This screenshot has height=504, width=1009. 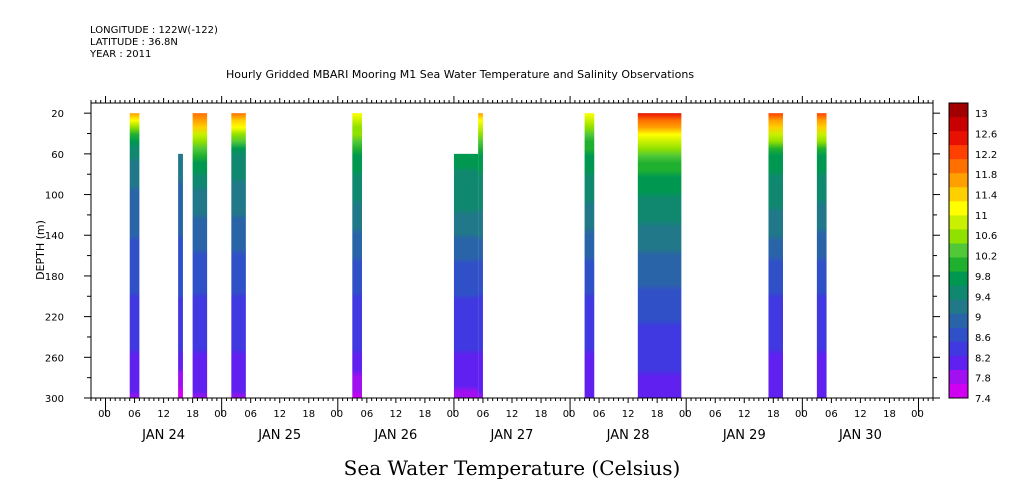 I want to click on colorbar-label: 7.4, so click(x=983, y=399).